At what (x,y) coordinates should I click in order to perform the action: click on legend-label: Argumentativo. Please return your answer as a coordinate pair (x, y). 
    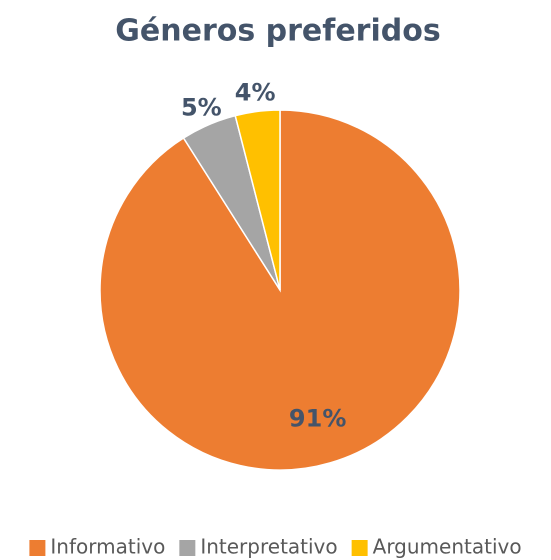
    Looking at the image, I should click on (447, 547).